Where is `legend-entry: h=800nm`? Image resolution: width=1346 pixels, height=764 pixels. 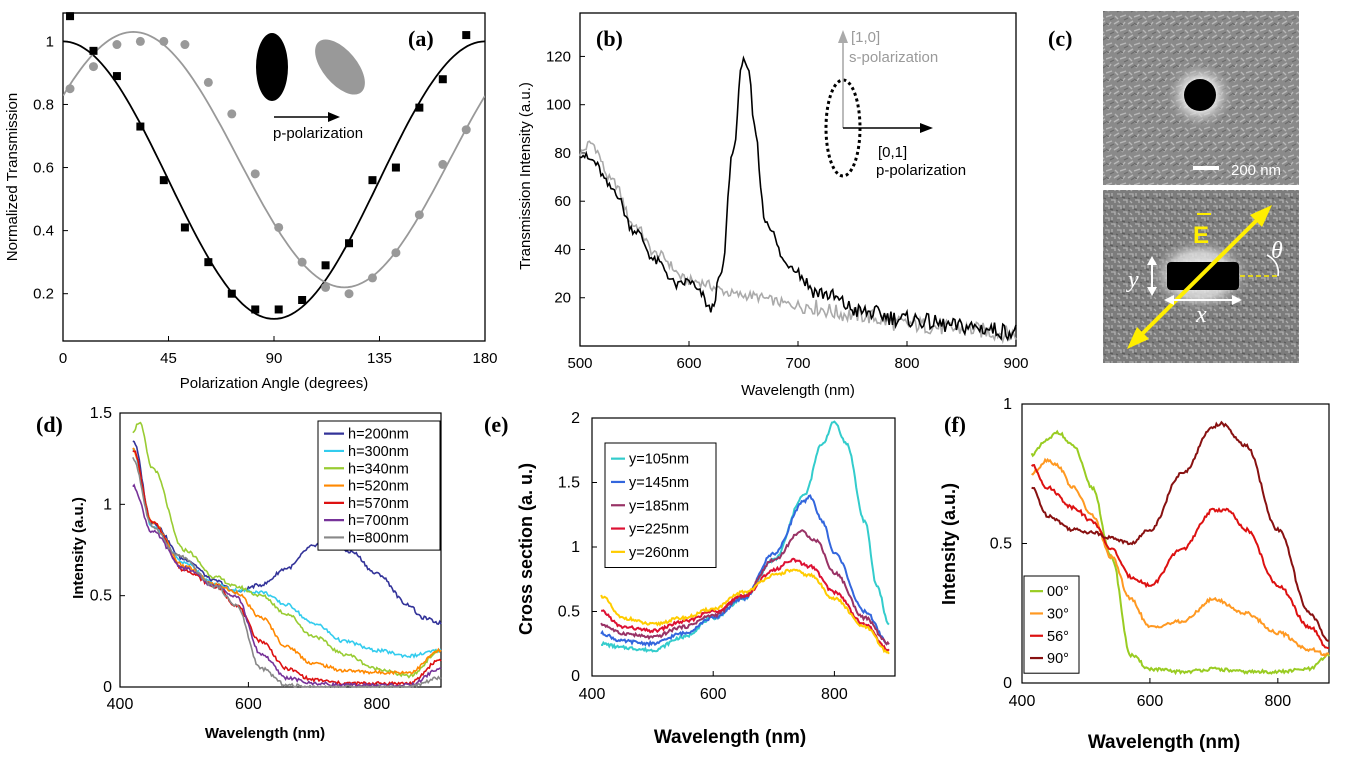 legend-entry: h=800nm is located at coordinates (378, 538).